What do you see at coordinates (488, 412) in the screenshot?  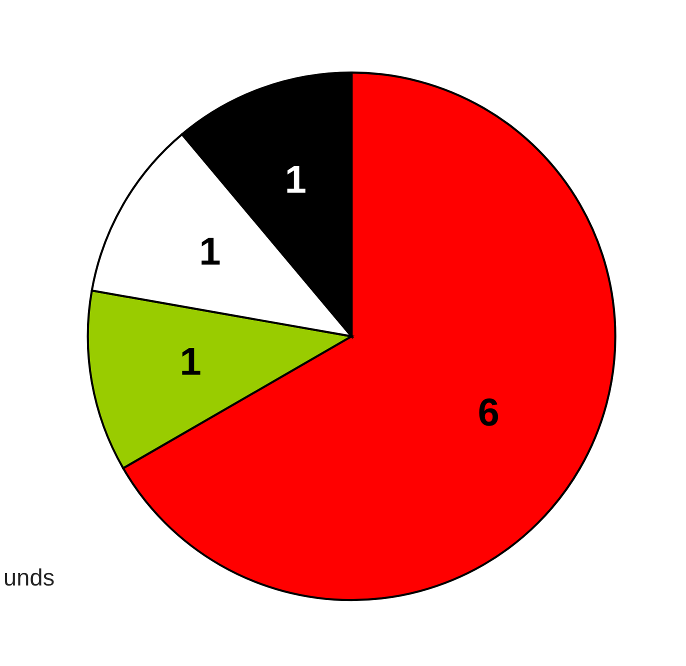 I see `data-label: 6` at bounding box center [488, 412].